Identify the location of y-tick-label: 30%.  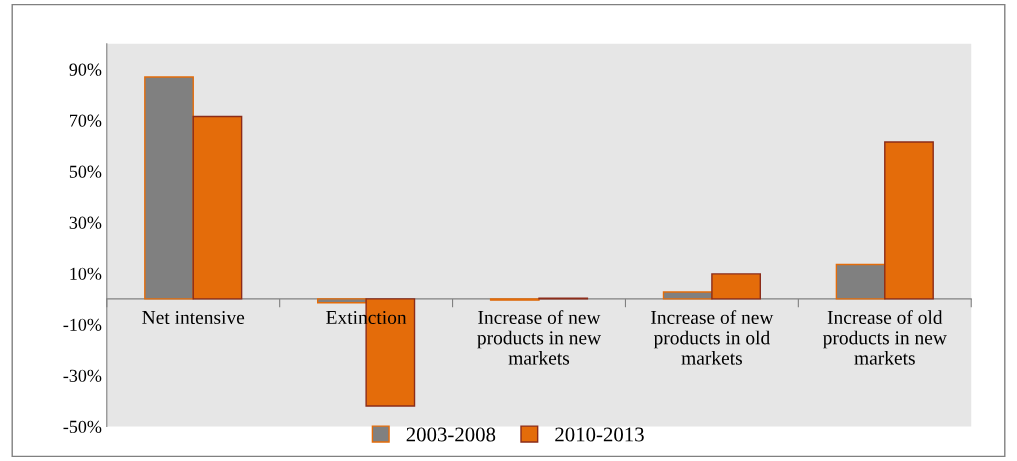
(85, 222).